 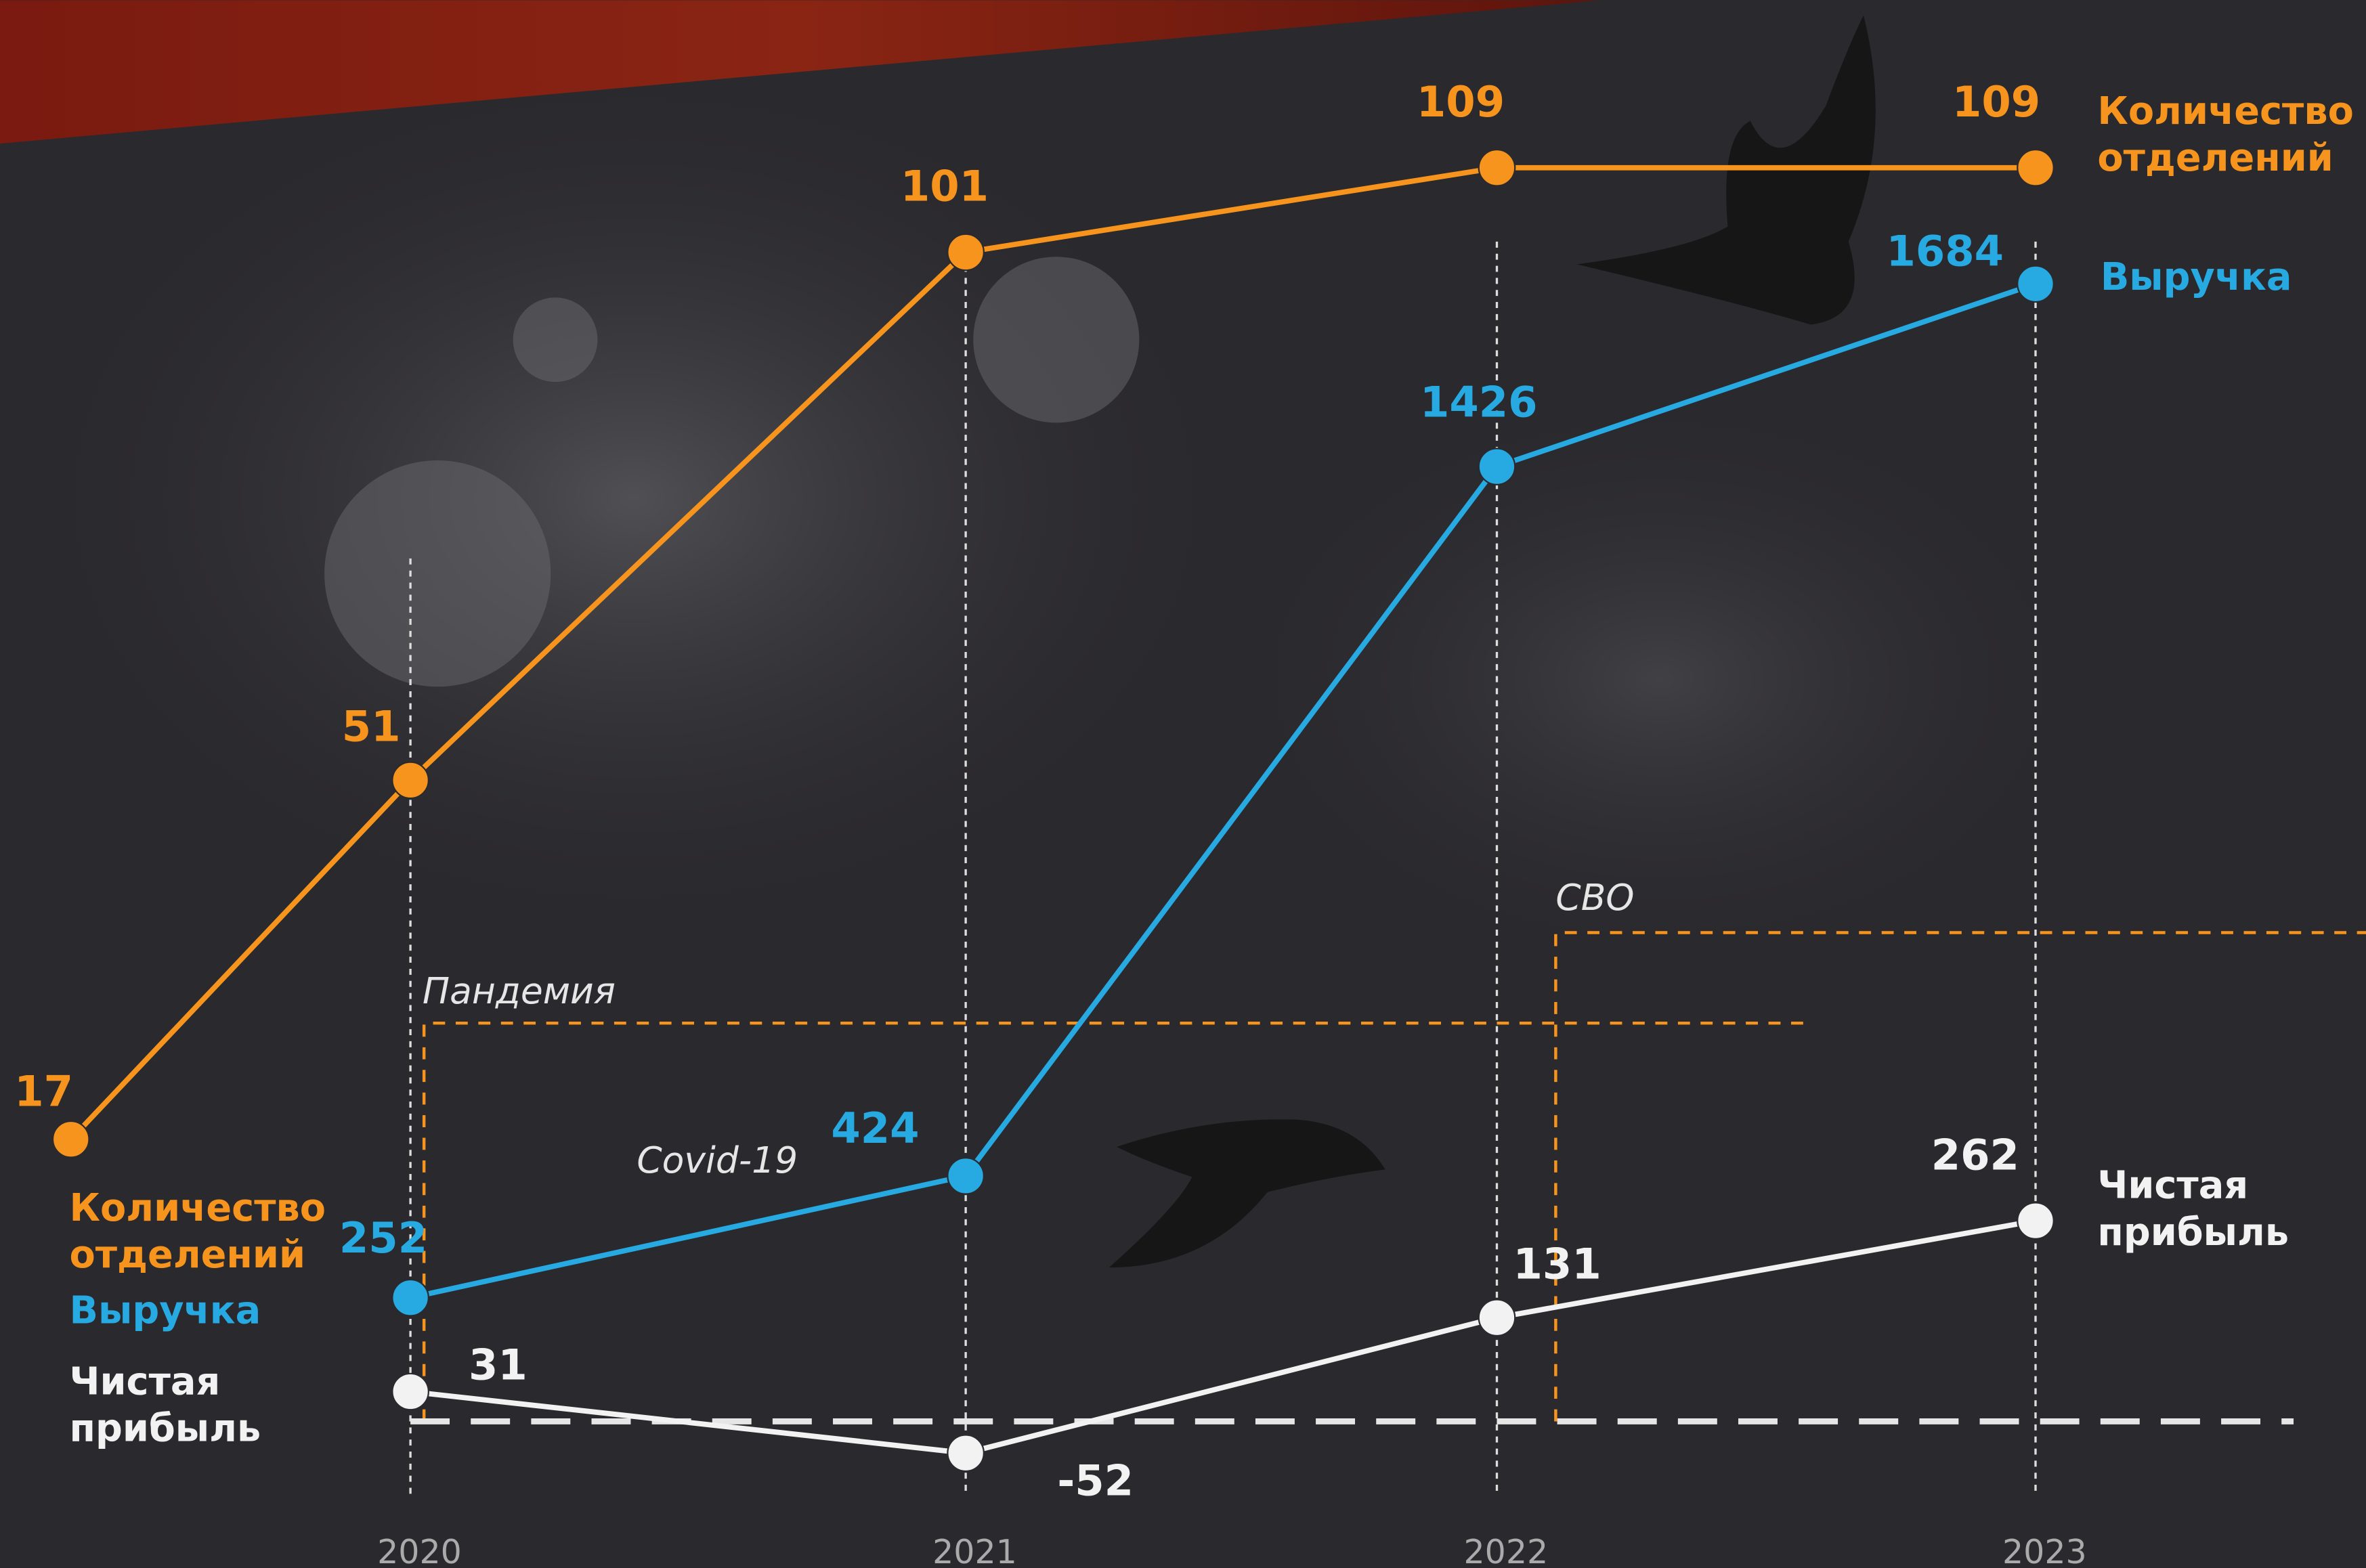 What do you see at coordinates (1223, 1337) in the screenshot?
I see `series-line` at bounding box center [1223, 1337].